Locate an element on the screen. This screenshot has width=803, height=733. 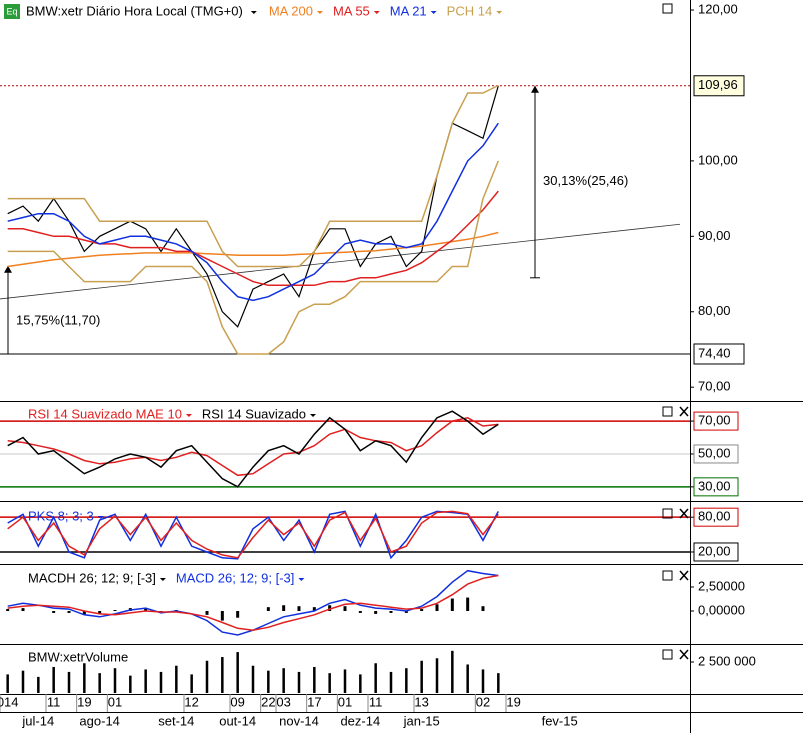
legend-entry: RSI 14 Suavizado MAE 10 is located at coordinates (105, 413).